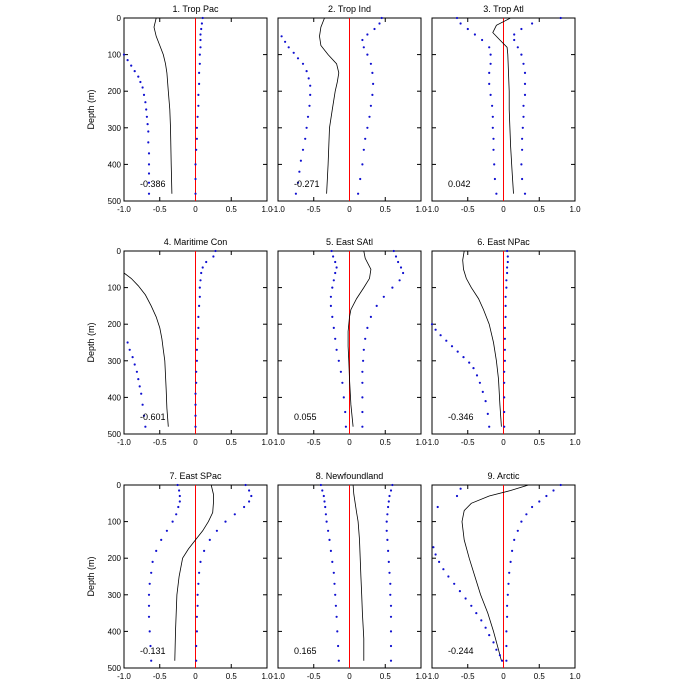 The width and height of the screenshot is (700, 700). I want to click on panel-3: 3. Trop Atl -1.0 -0.5 0 0.5 1.0 0.042, so click(503, 109).